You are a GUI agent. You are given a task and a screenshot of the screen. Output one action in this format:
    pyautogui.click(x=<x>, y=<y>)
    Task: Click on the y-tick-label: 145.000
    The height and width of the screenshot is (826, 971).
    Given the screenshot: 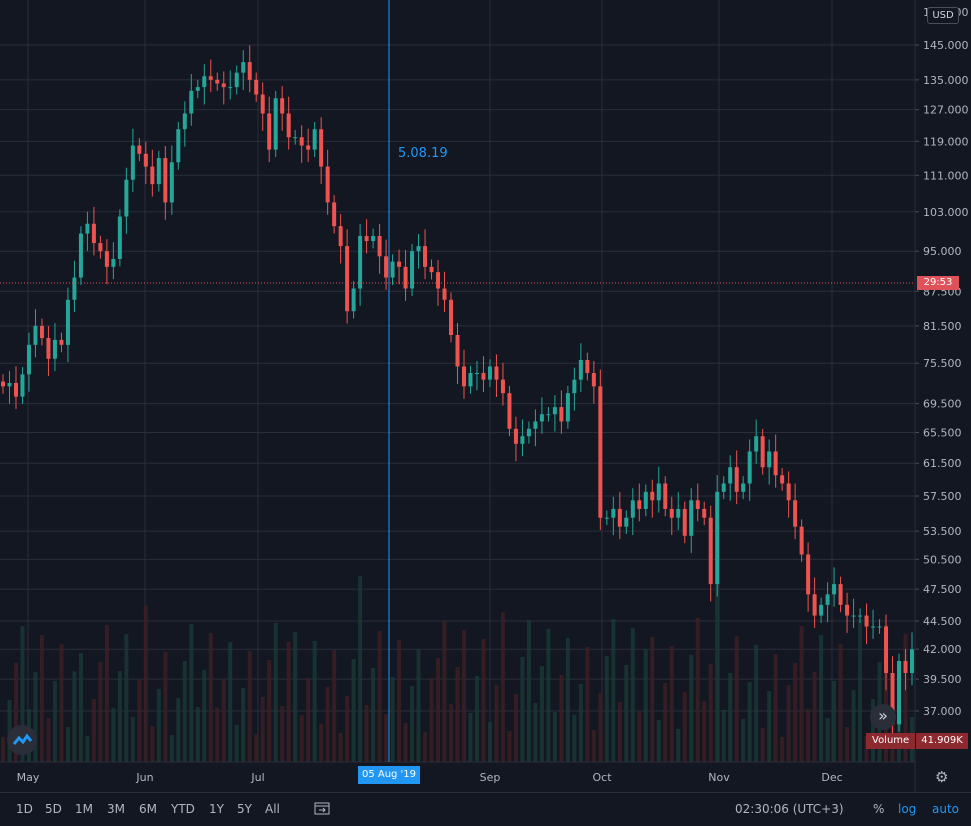 What is the action you would take?
    pyautogui.click(x=946, y=45)
    